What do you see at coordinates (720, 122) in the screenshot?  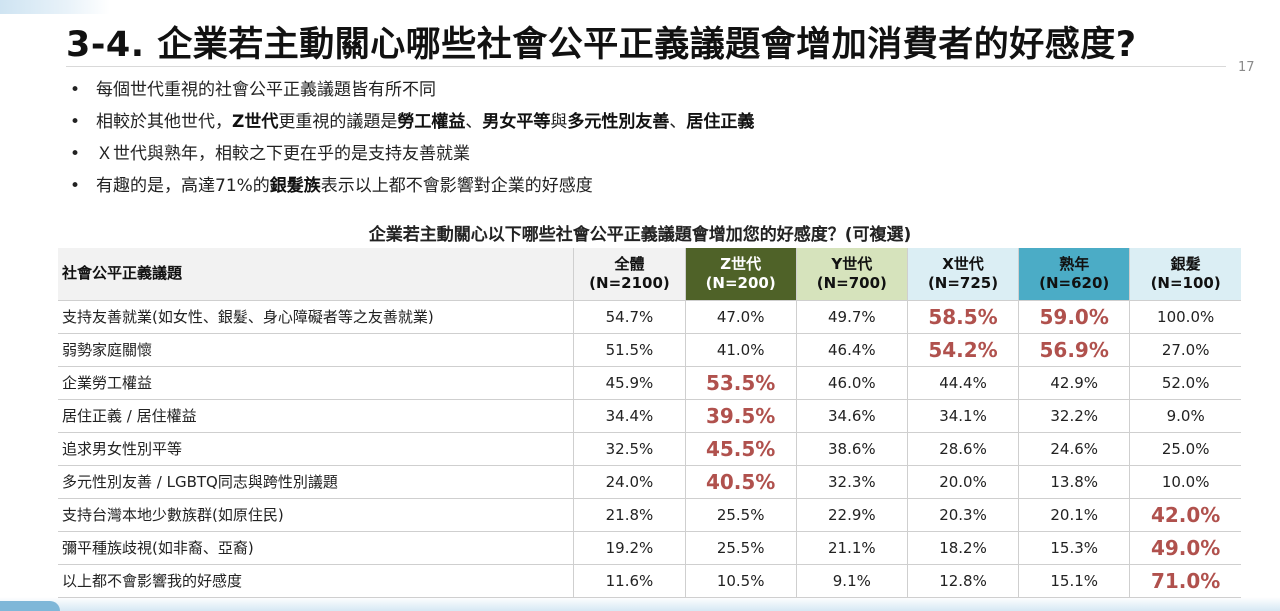 I see `bullet-emphasis: 居住正義` at bounding box center [720, 122].